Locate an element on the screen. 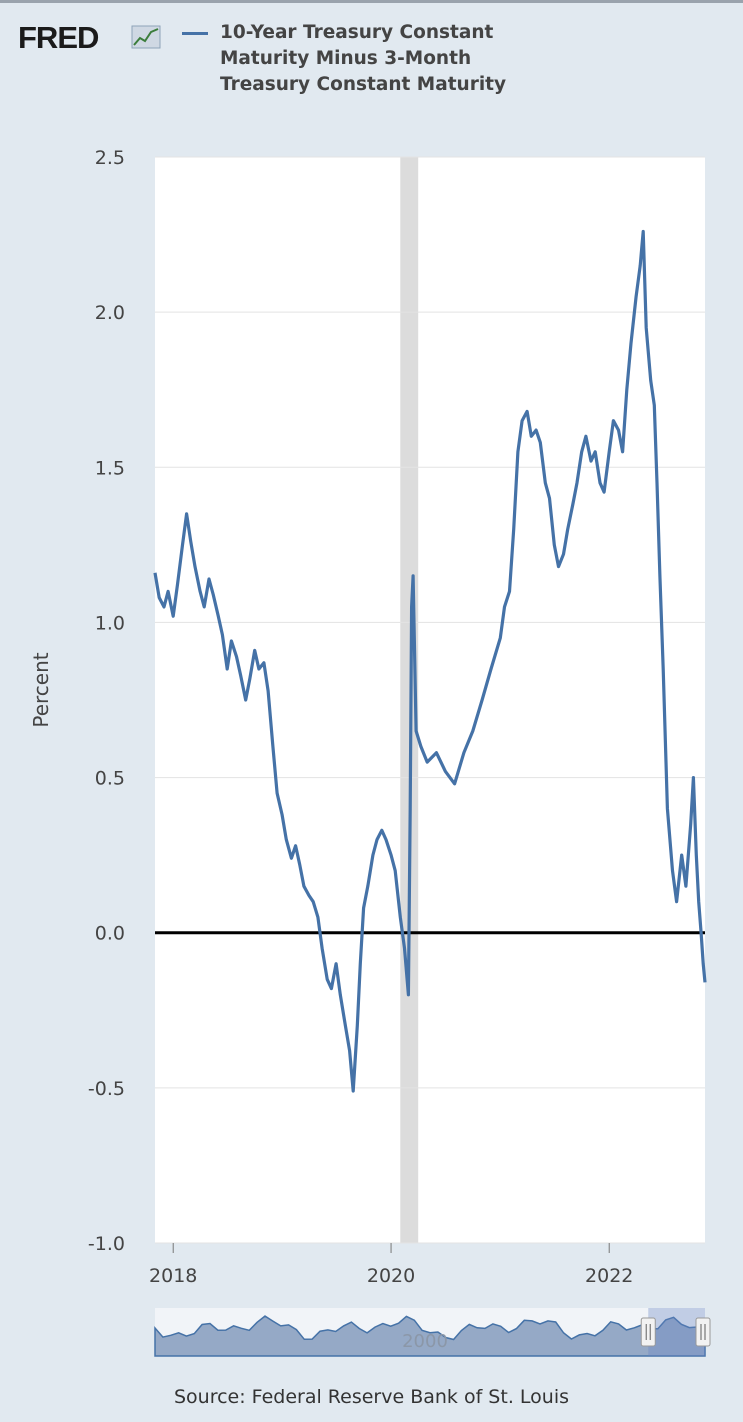  x-axis-tick-labels: 2018 2020 2022 is located at coordinates (391, 1265).